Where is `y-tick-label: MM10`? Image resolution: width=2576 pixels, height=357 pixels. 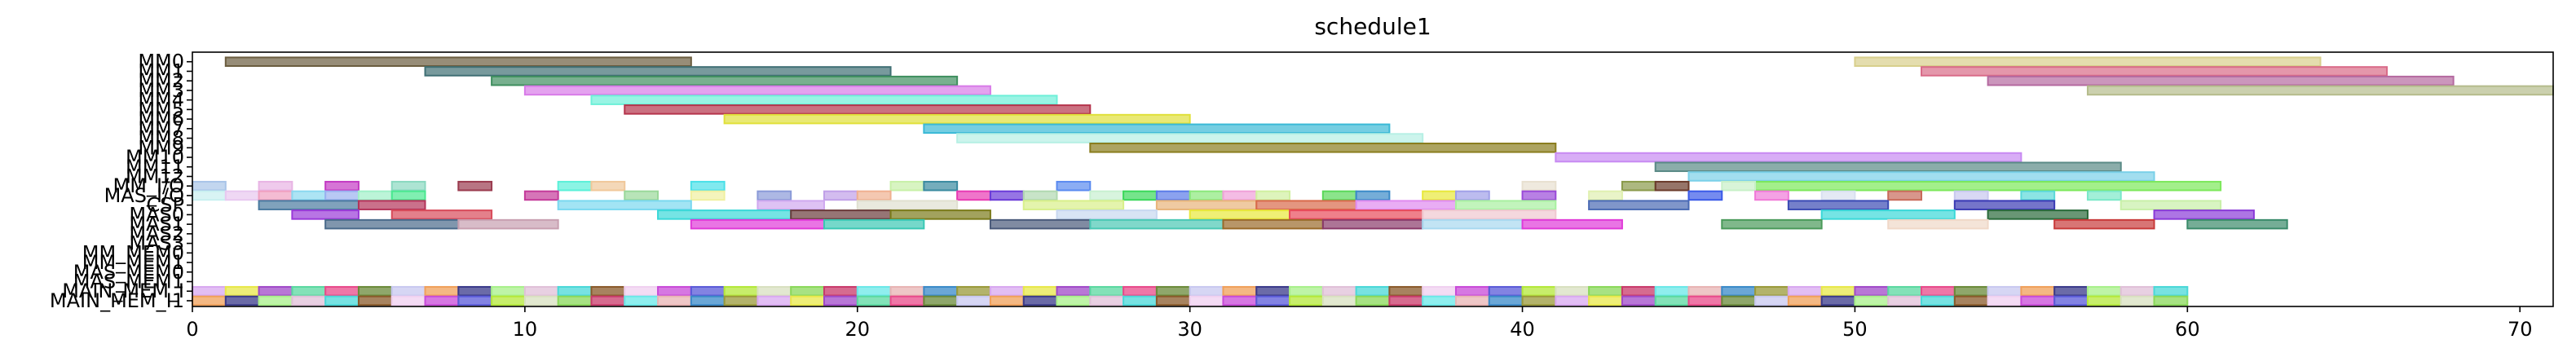
y-tick-label: MM10 is located at coordinates (155, 158).